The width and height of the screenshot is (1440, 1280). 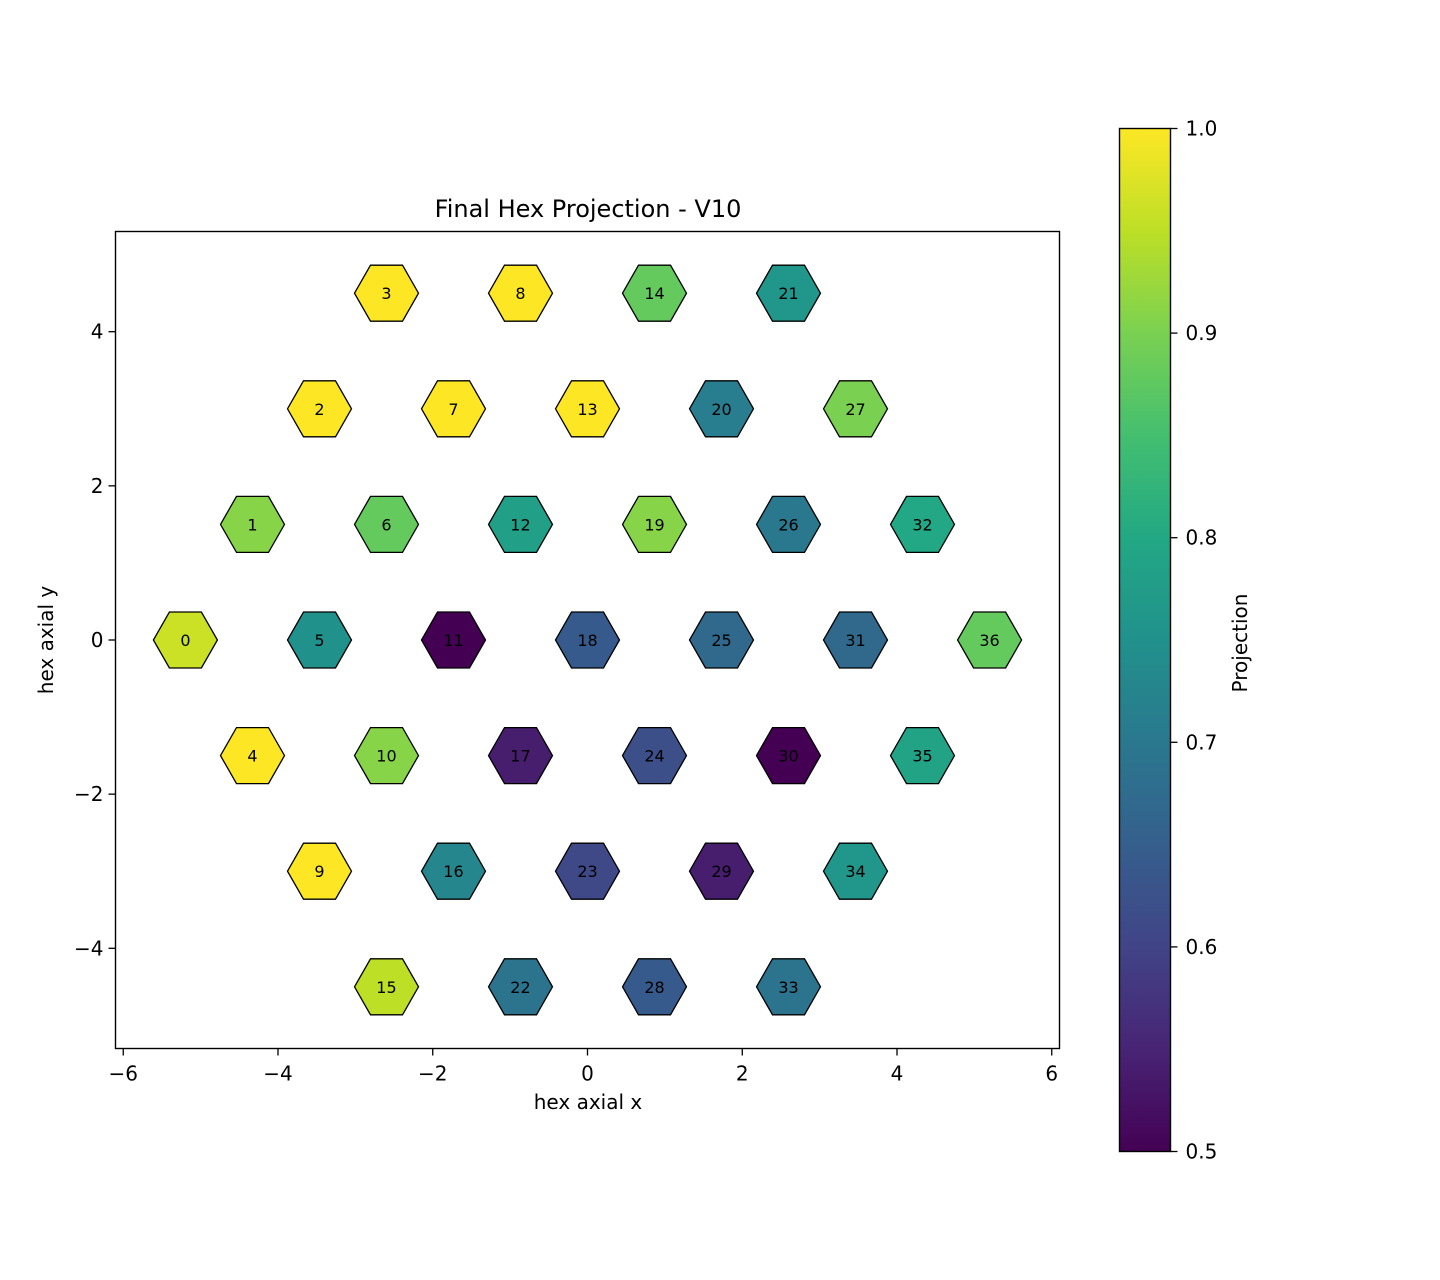 What do you see at coordinates (1202, 333) in the screenshot?
I see `colorbar-tick-label: 0.9` at bounding box center [1202, 333].